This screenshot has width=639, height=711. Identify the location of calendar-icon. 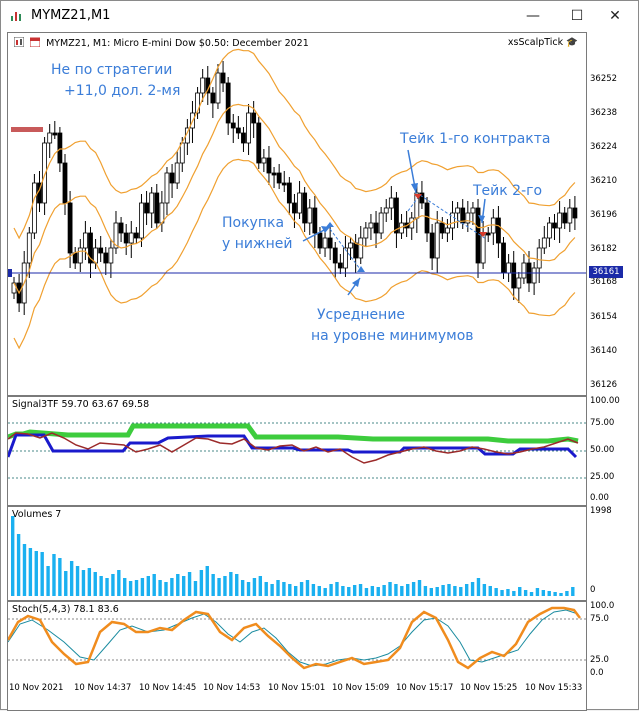
(35, 42).